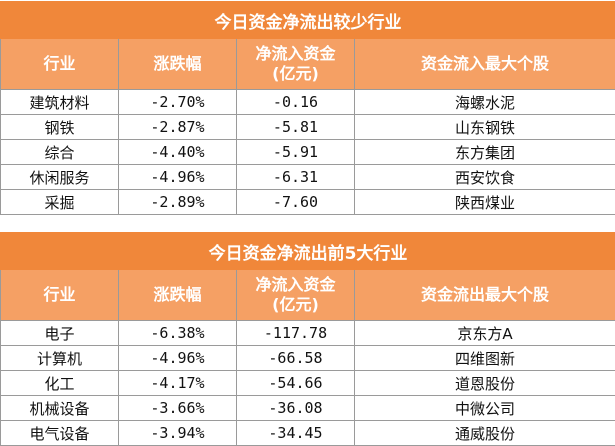  Describe the element at coordinates (485, 127) in the screenshot. I see `cell-top-stock: 山东钢铁` at that location.